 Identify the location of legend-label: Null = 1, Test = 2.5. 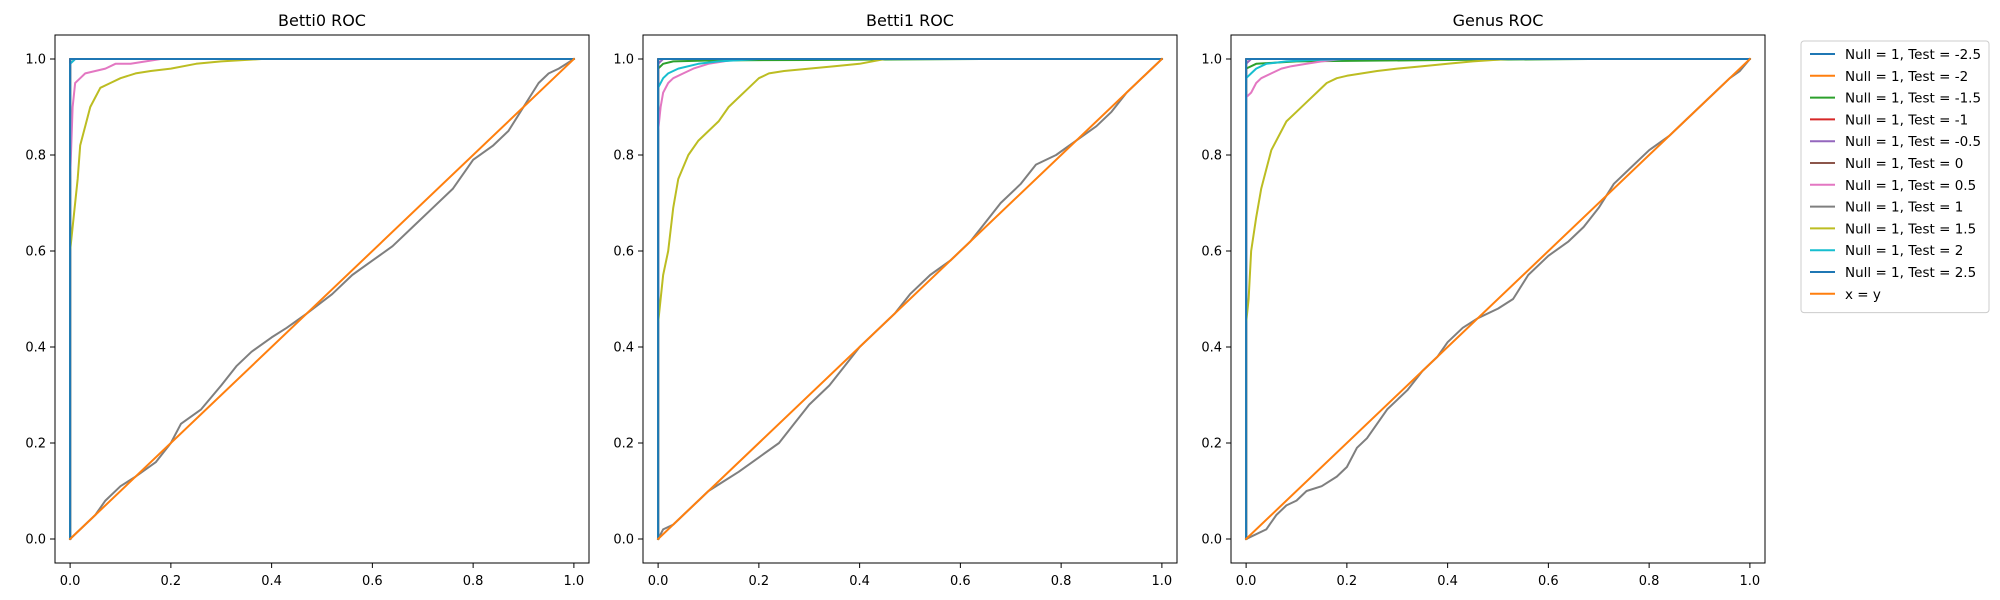
(1910, 273).